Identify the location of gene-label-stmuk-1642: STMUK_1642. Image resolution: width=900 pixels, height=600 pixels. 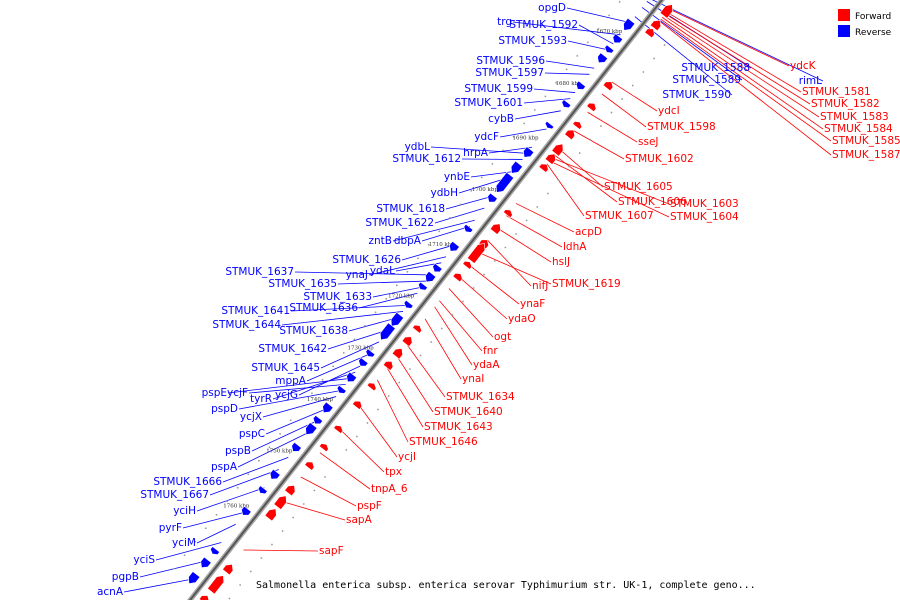
(292, 349).